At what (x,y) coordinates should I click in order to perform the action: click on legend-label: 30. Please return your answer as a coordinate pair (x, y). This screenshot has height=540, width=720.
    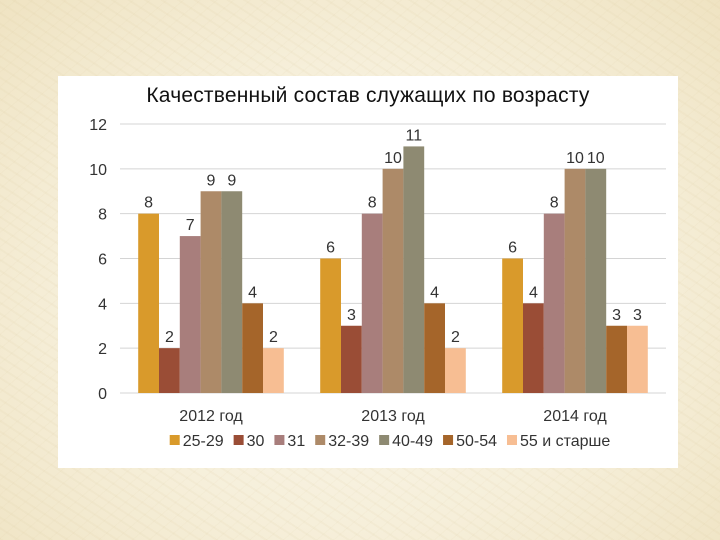
    Looking at the image, I should click on (256, 441).